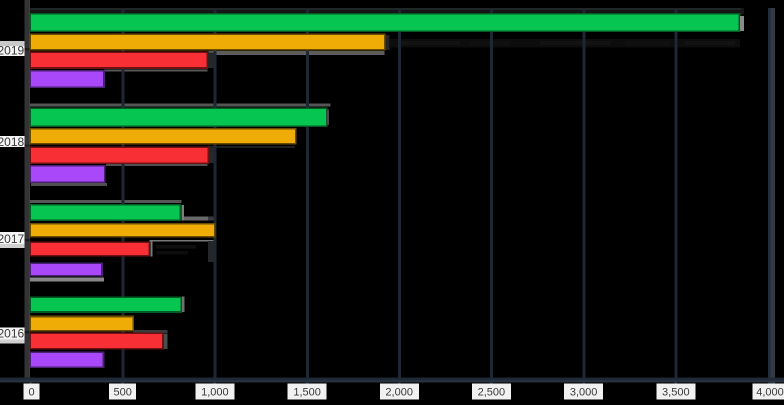  I want to click on svg-text: 4,000, so click(770, 393).